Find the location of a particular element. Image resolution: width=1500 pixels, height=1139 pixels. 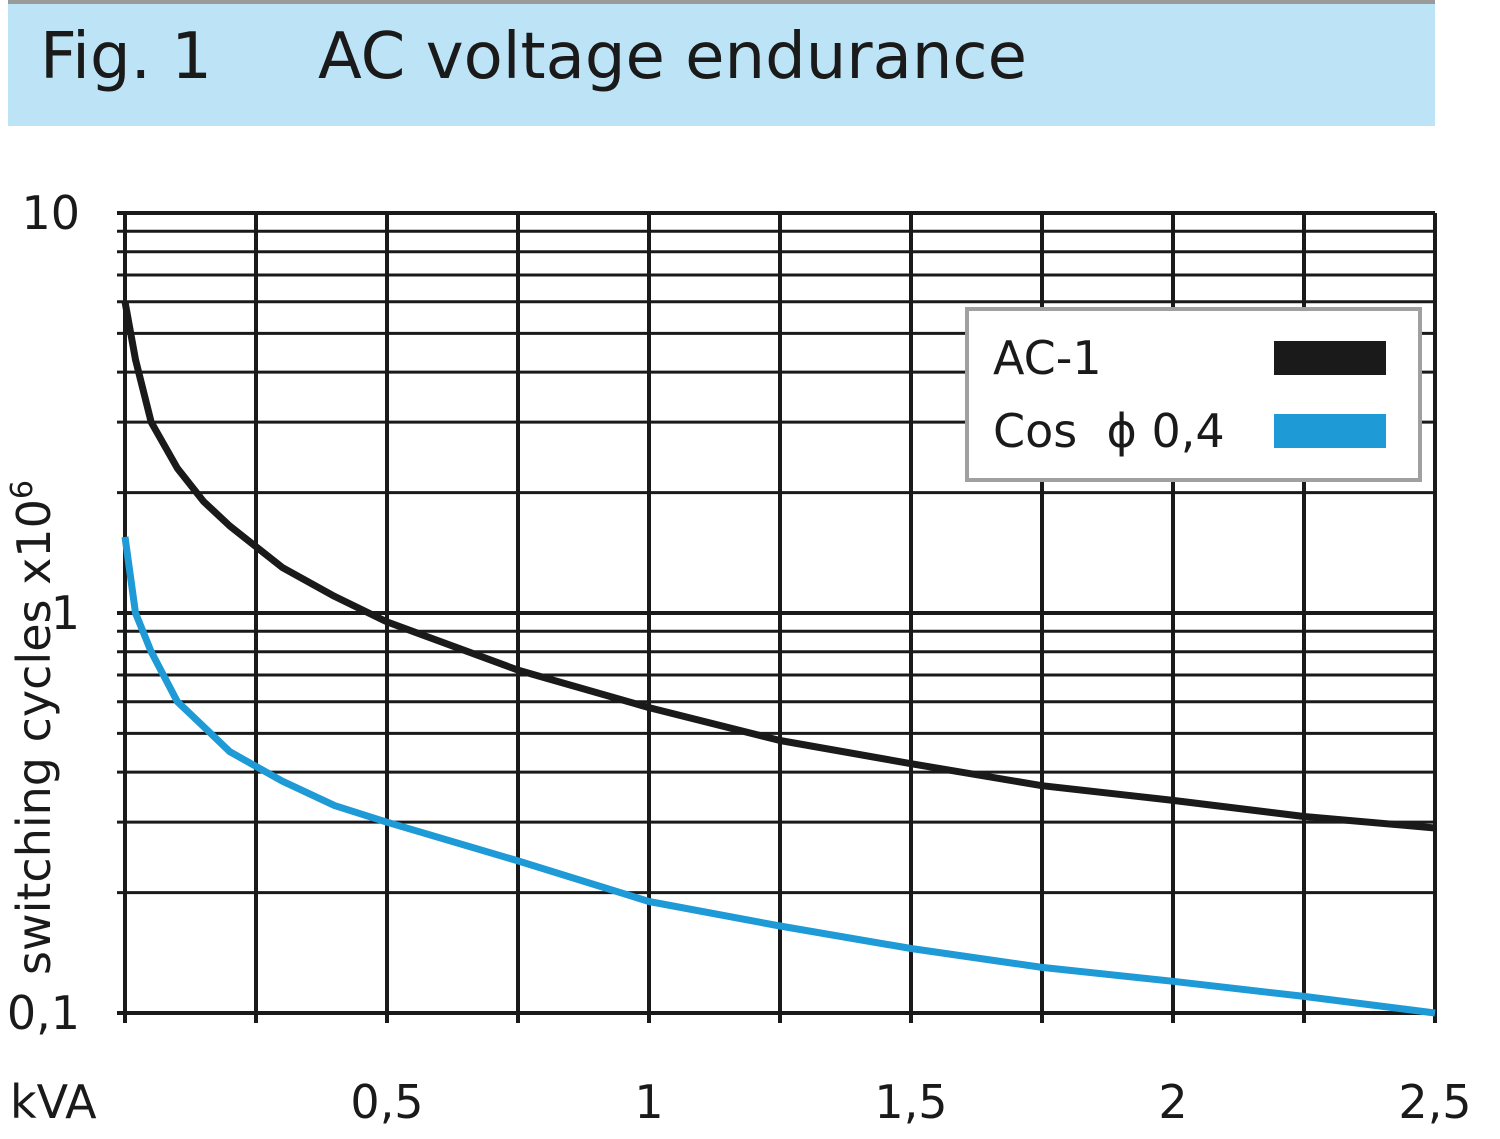

x-axis-label: kVA is located at coordinates (53, 1102).